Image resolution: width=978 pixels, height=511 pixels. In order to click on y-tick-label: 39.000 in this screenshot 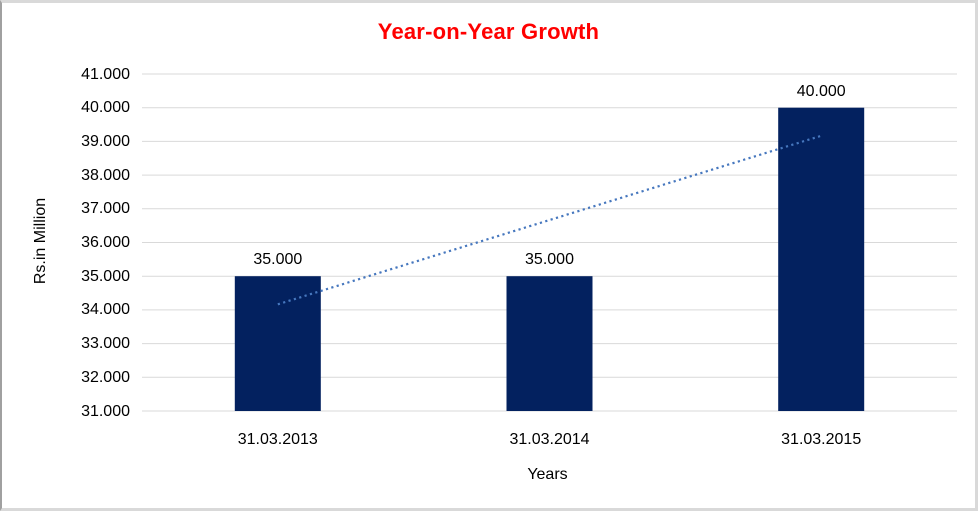, I will do `click(105, 141)`.